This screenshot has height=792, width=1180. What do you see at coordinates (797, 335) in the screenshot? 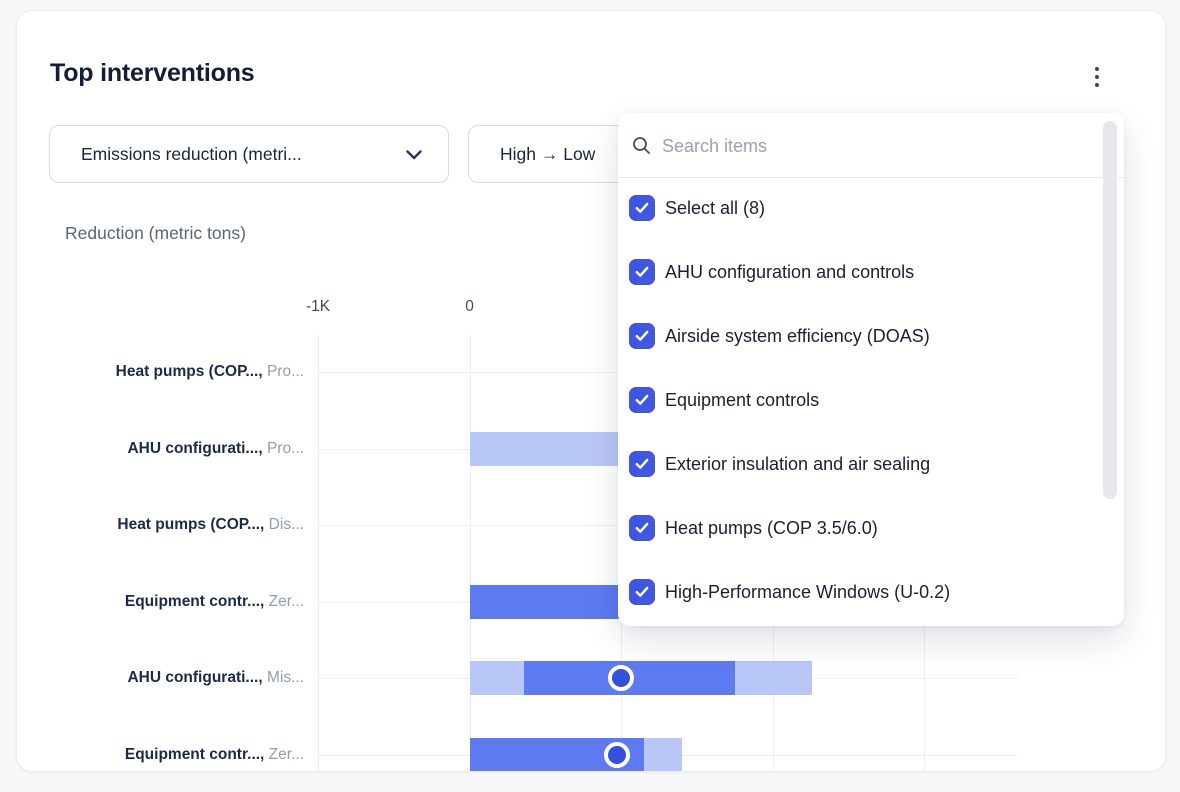
I see `dropdown-item-label: Airside system efficiency (DOAS)` at bounding box center [797, 335].